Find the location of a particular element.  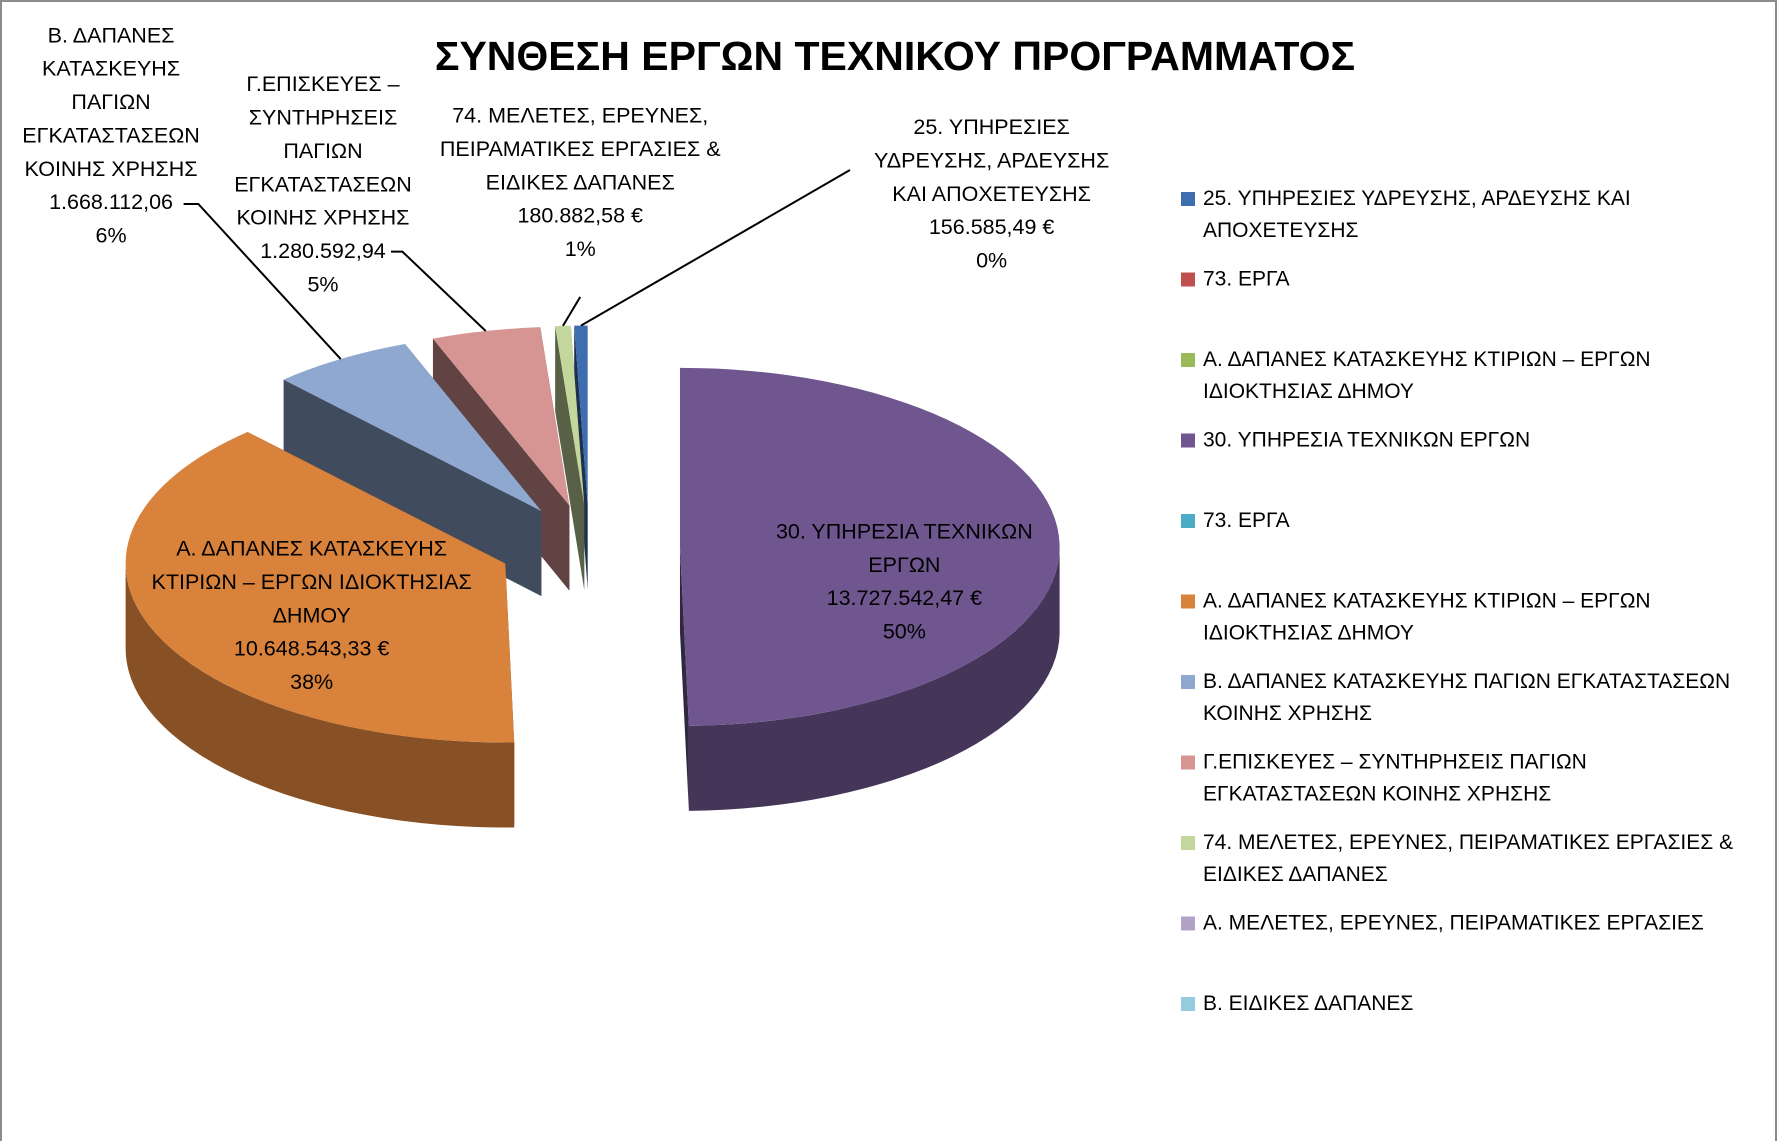

data-label-value: 180.882,58 € is located at coordinates (580, 216).